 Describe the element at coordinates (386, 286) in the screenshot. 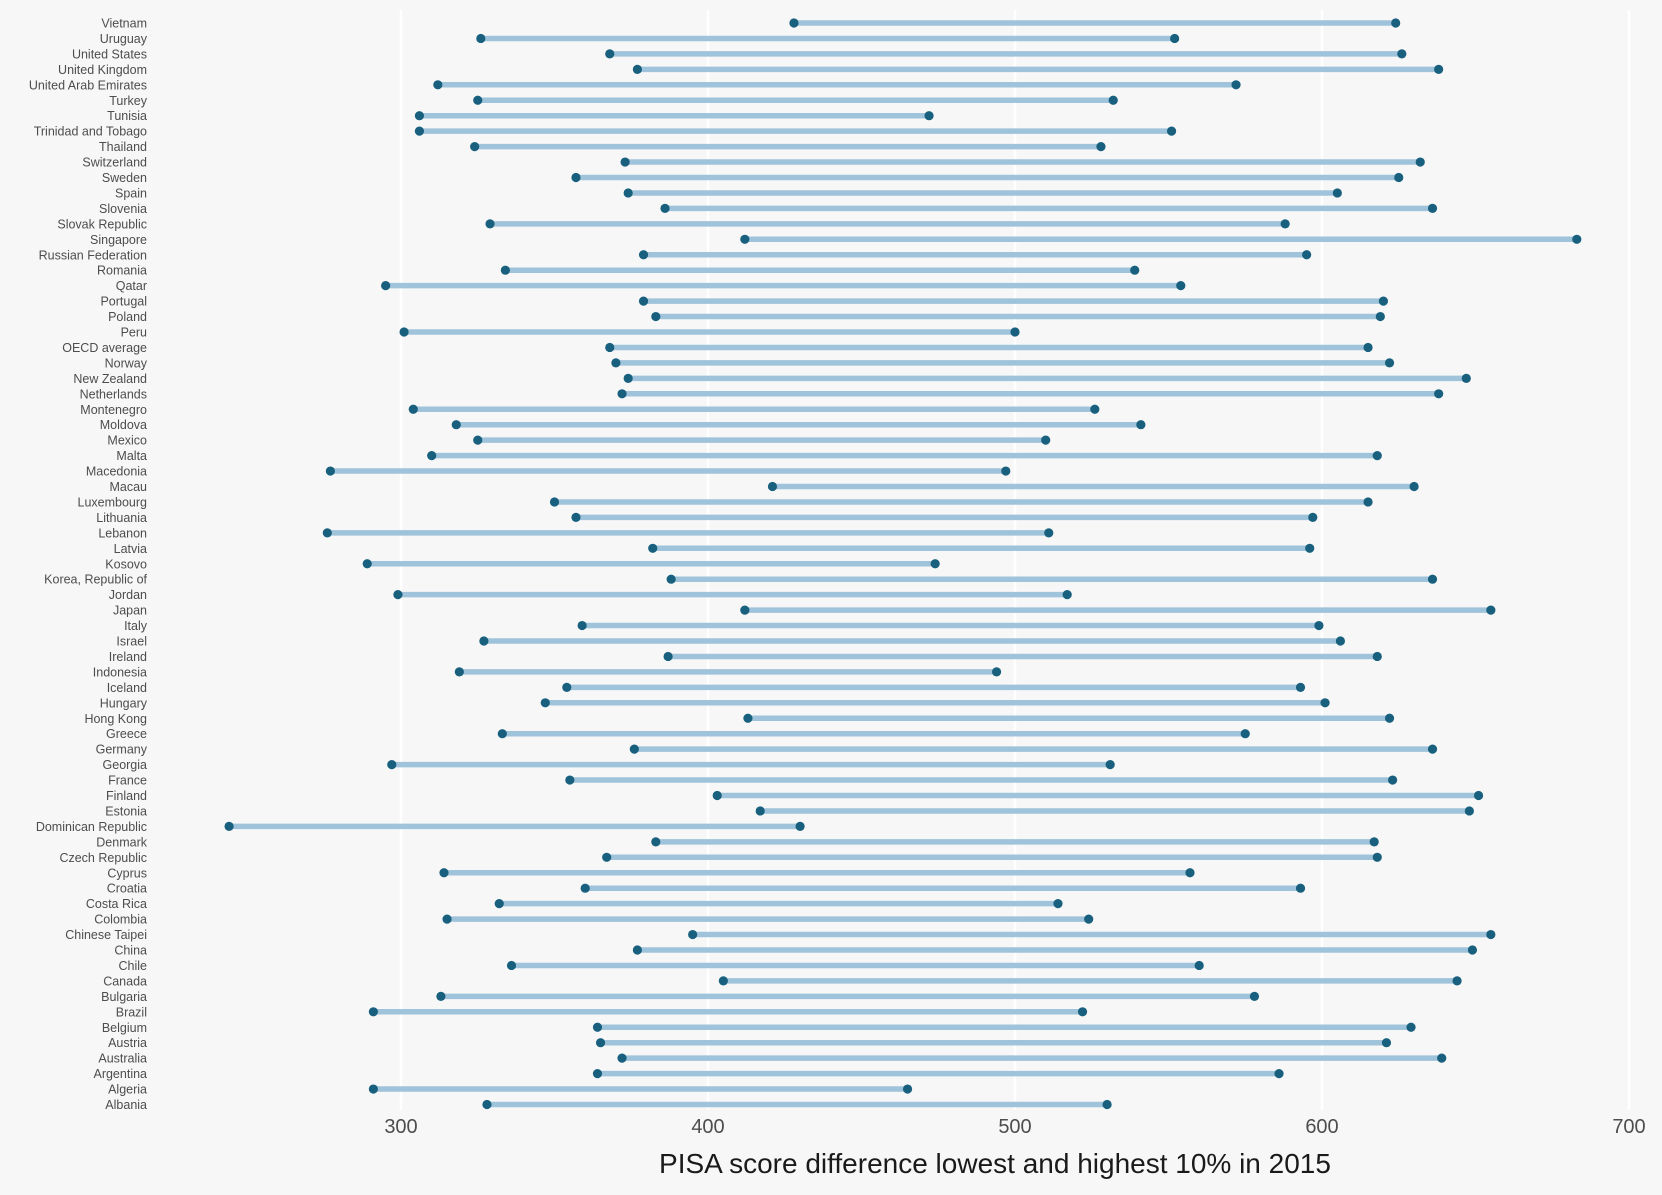

I see `point-low-qatar` at that location.